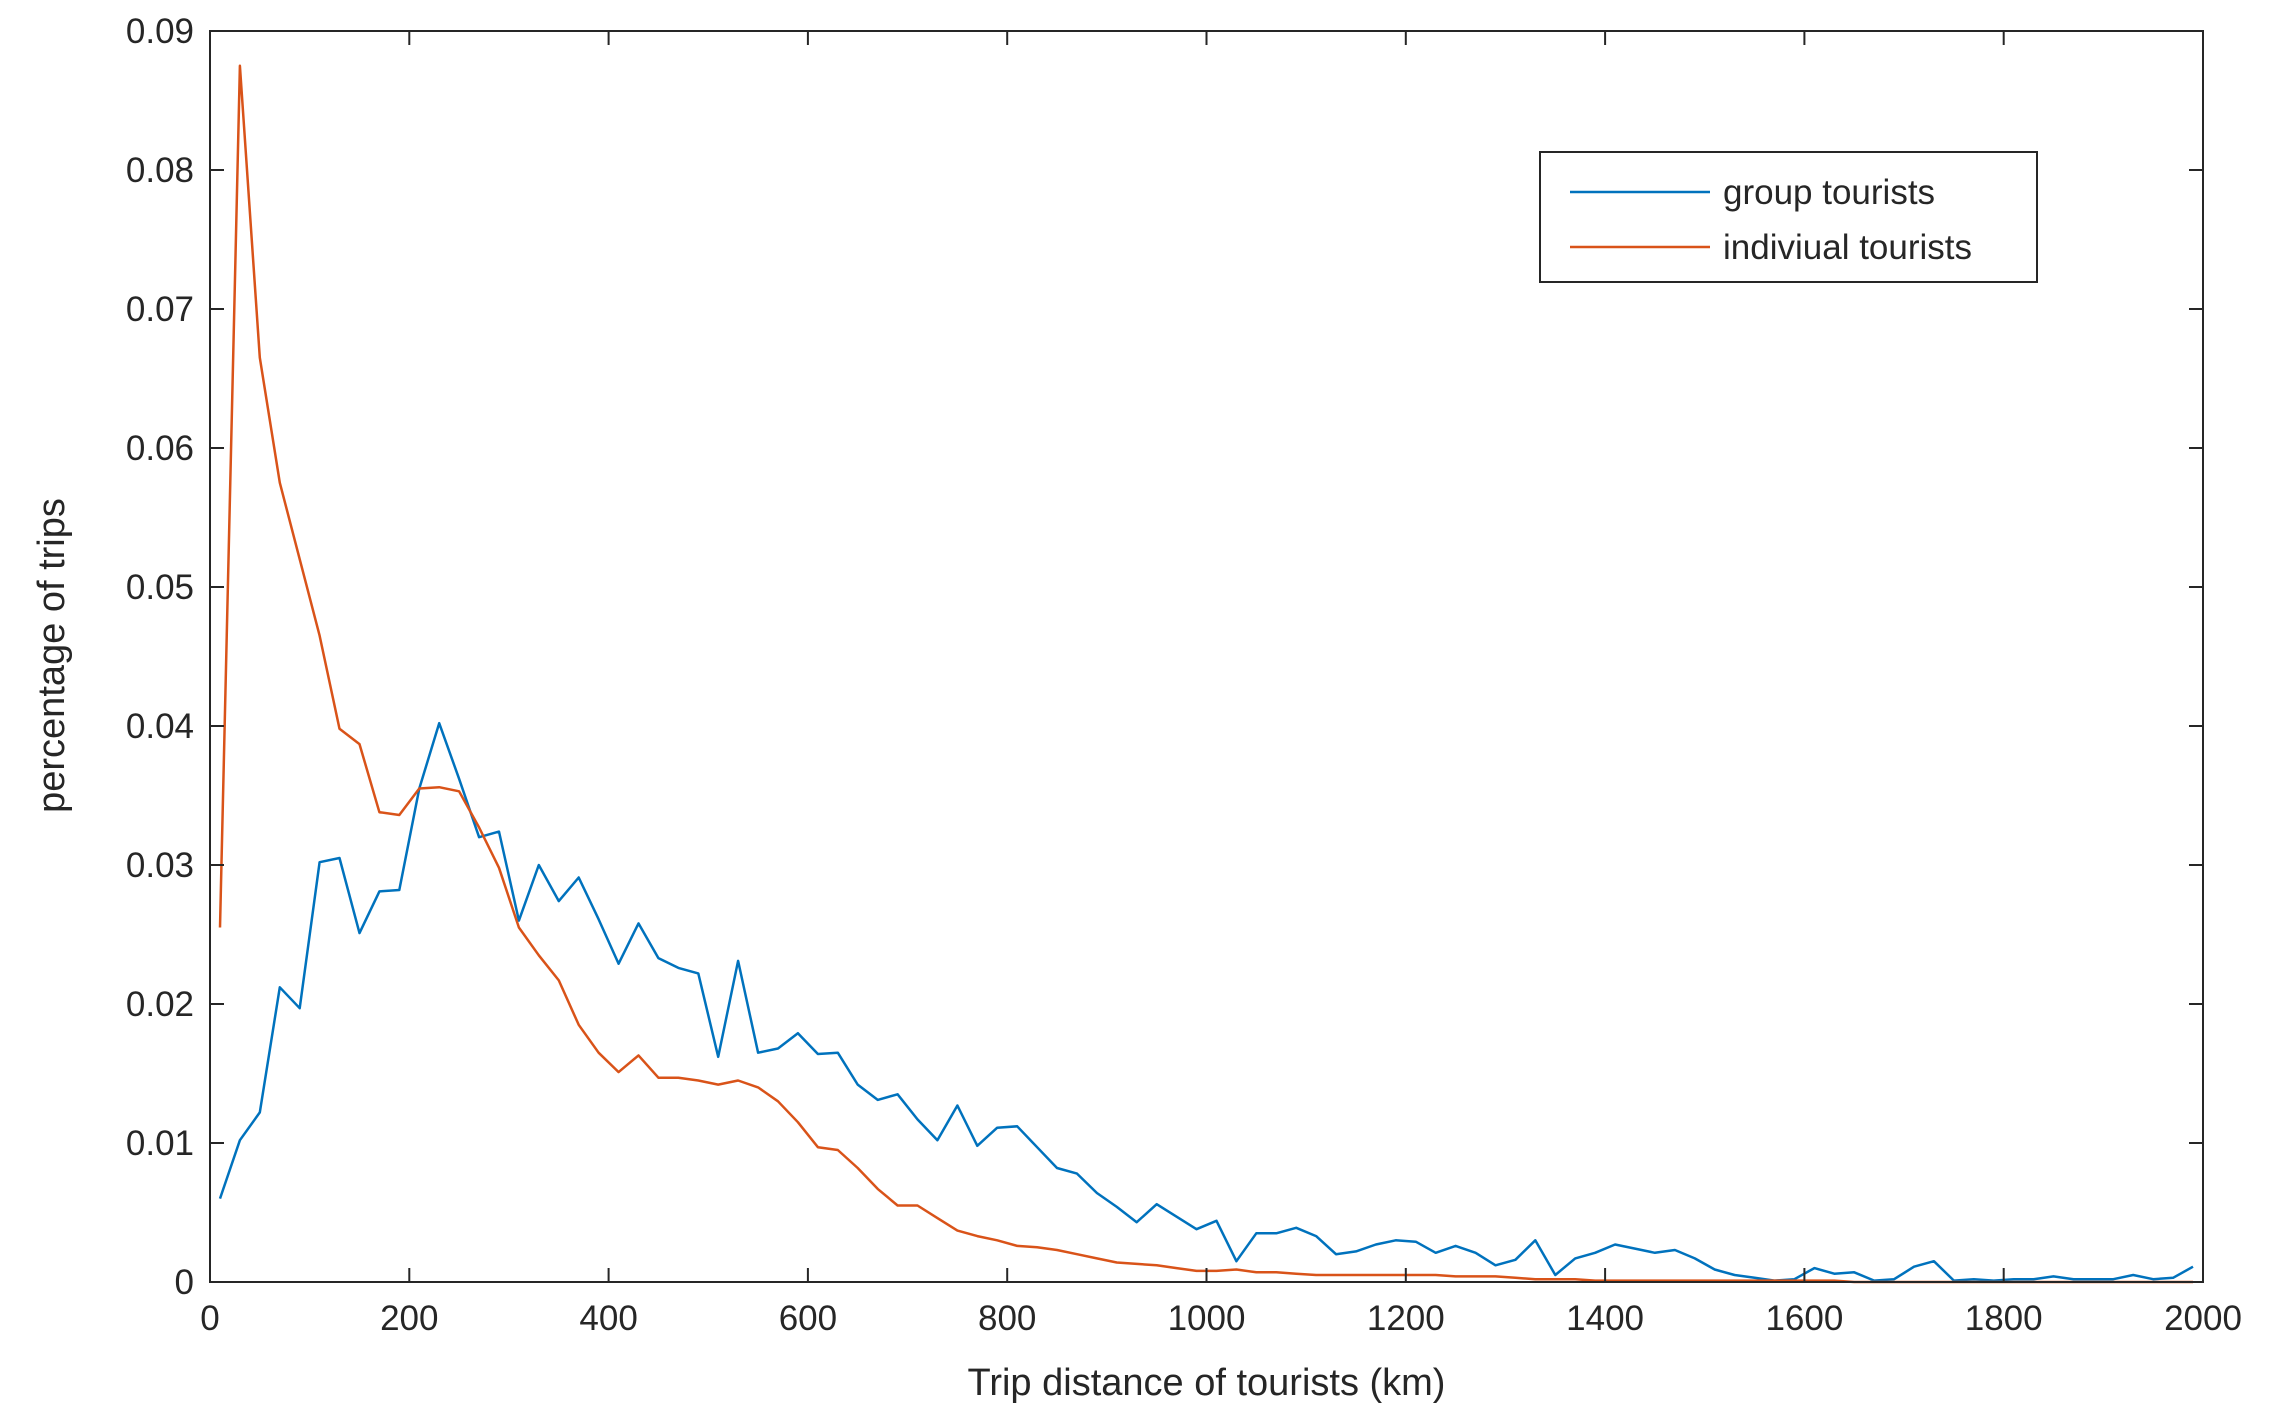  I want to click on legend-box, so click(1788, 217).